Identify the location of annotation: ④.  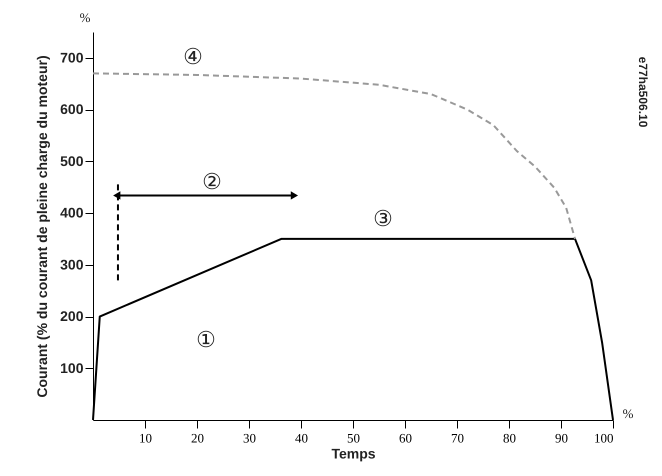
(193, 57).